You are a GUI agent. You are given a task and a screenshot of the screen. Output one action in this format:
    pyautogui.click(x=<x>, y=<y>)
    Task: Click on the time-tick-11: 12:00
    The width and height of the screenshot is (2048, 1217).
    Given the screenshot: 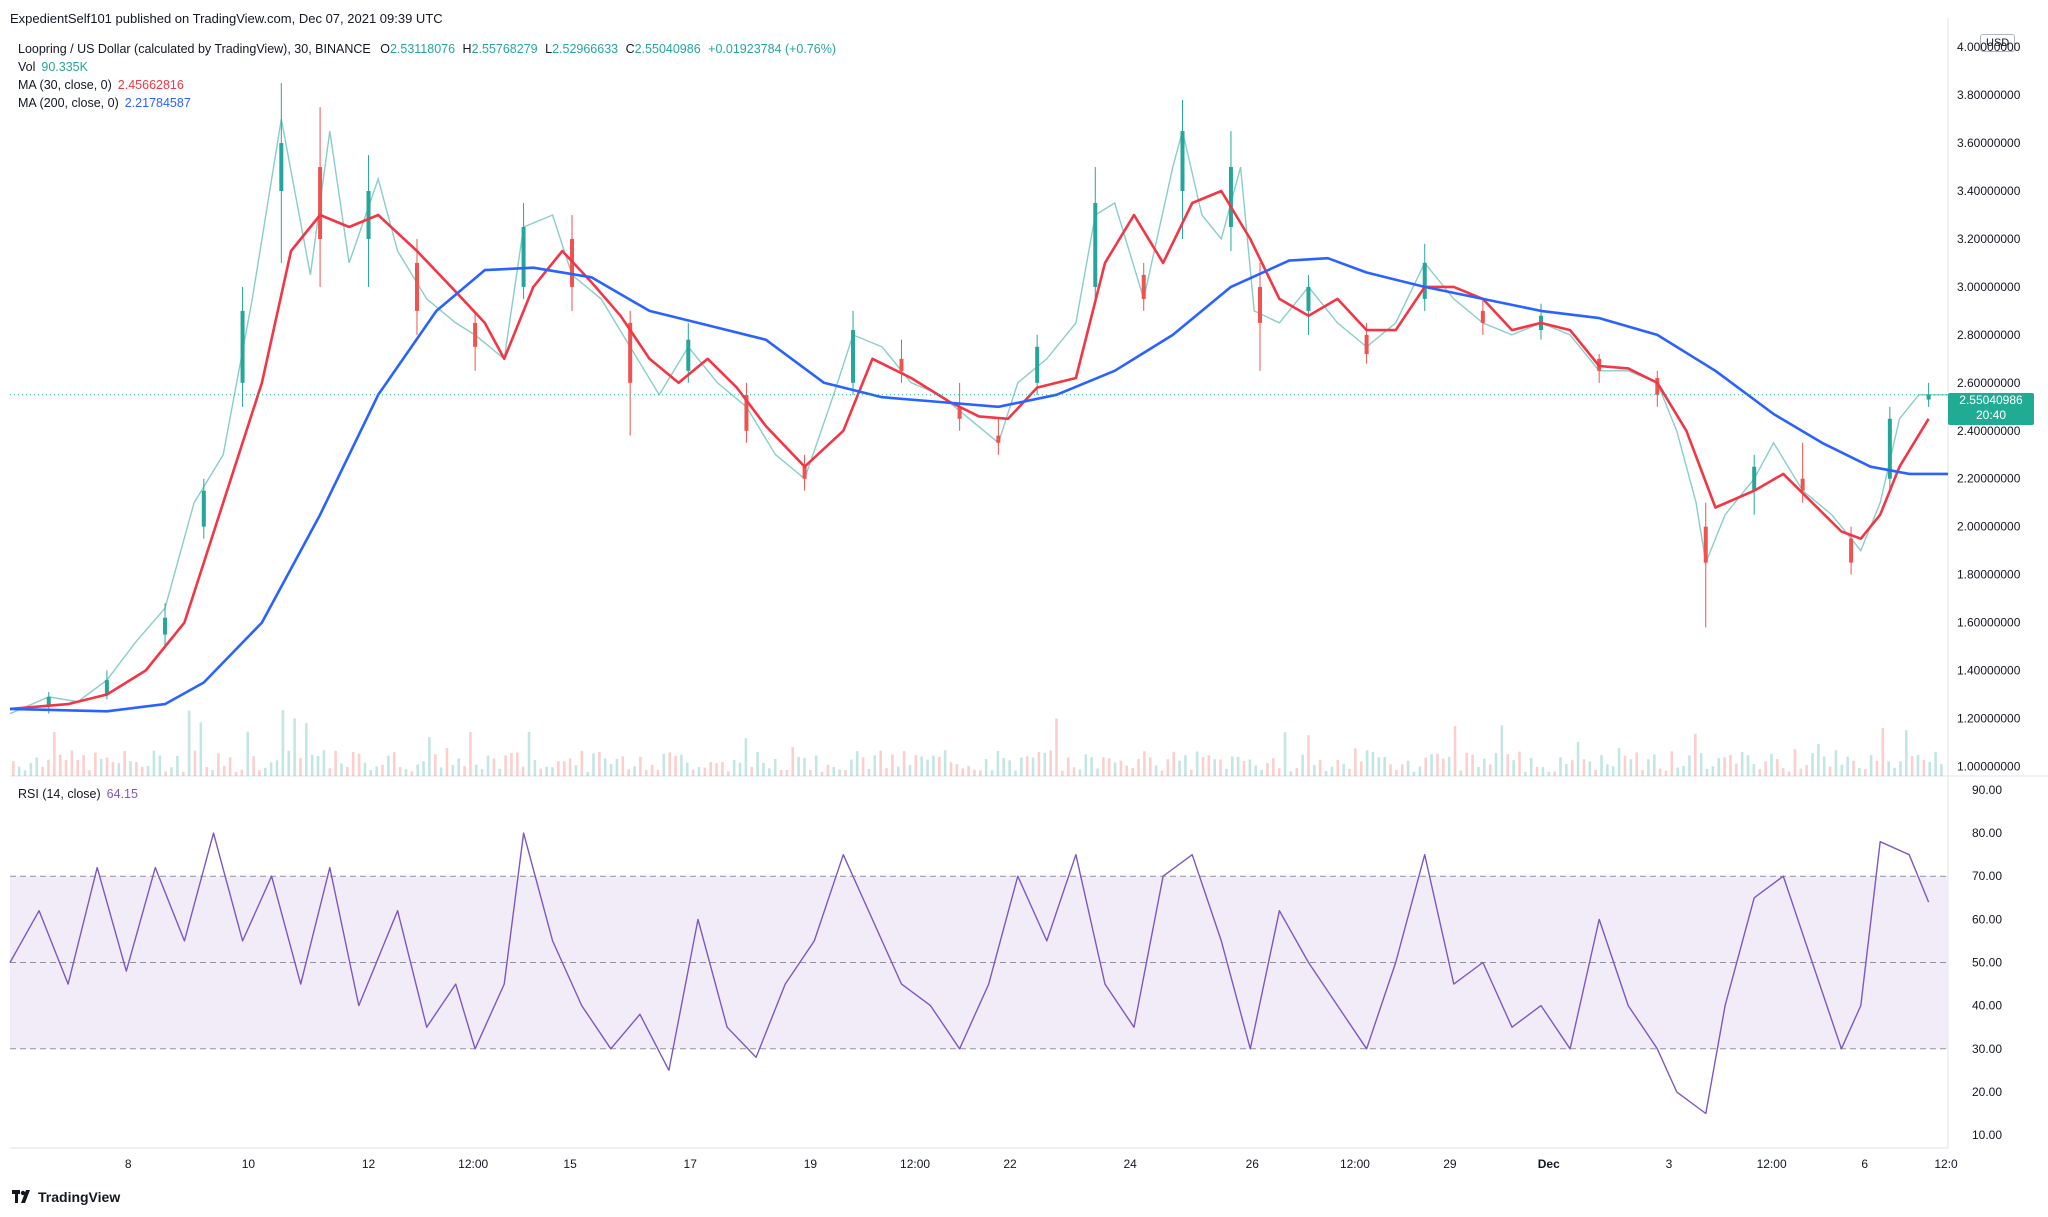 What is the action you would take?
    pyautogui.click(x=1355, y=1164)
    